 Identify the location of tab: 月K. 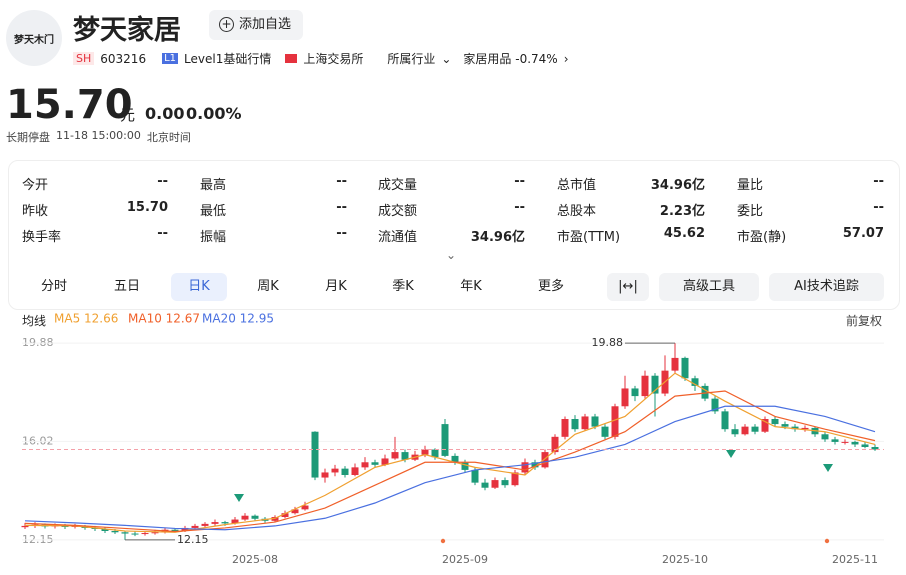
(336, 286).